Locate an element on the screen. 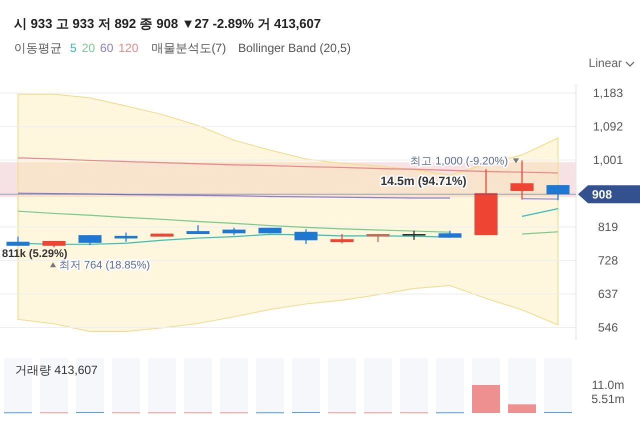 This screenshot has height=433, width=640. y-tick-label: 1,001 is located at coordinates (608, 160).